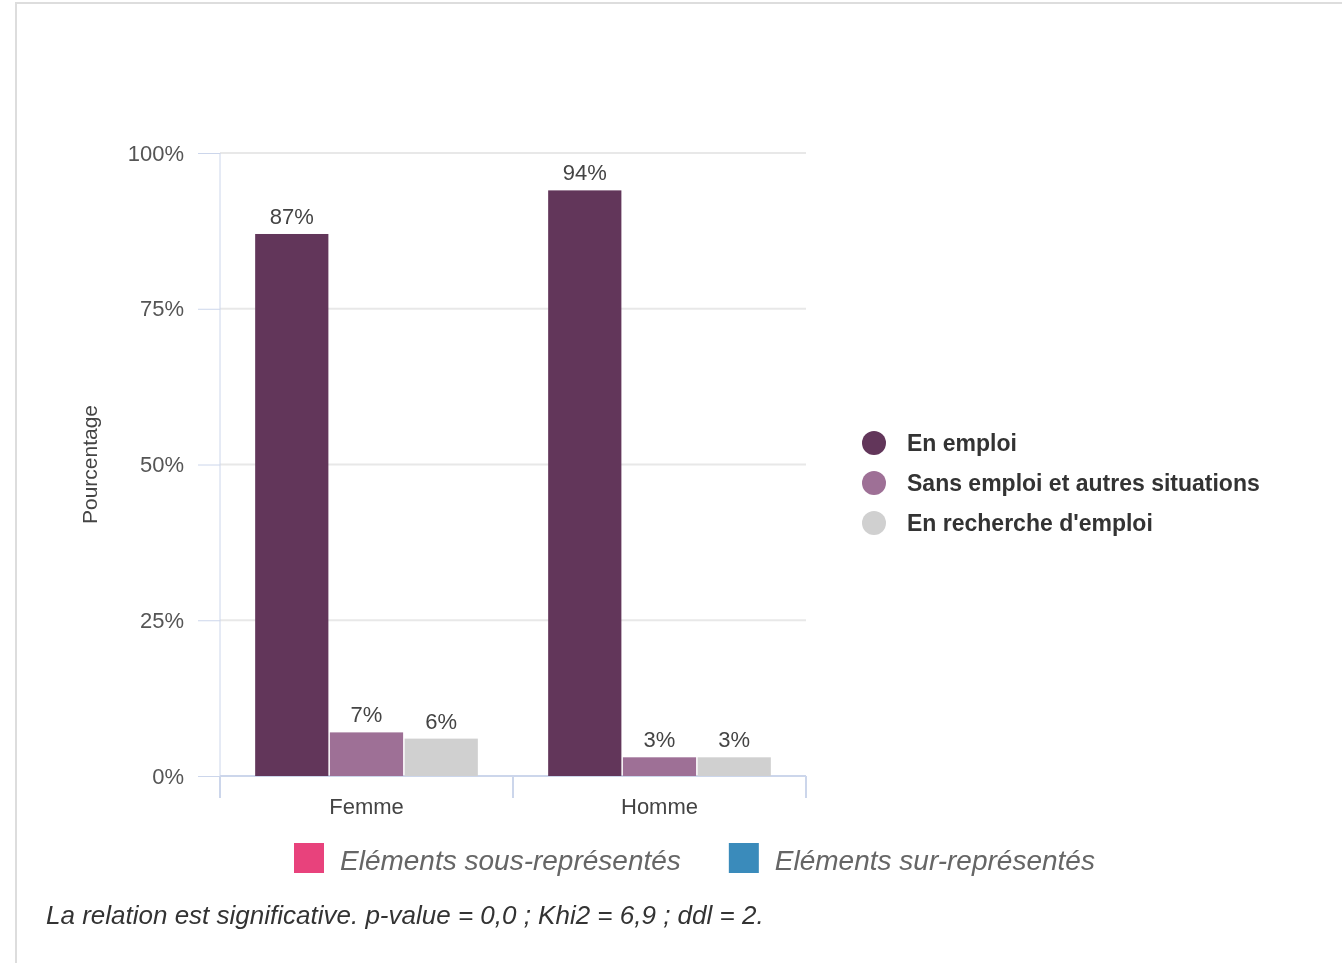 The image size is (1342, 963). What do you see at coordinates (291, 216) in the screenshot?
I see `data-label: 87%` at bounding box center [291, 216].